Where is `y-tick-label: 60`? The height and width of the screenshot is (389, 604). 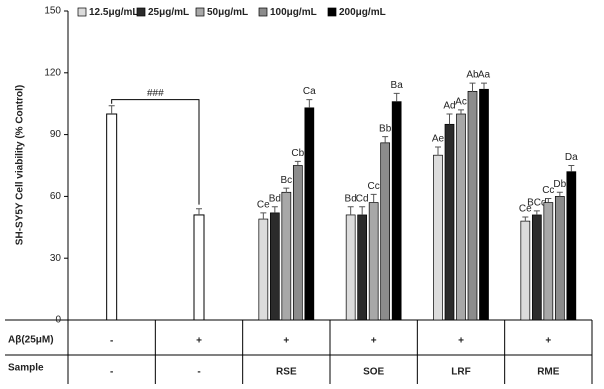
y-tick-label: 60 is located at coordinates (56, 196).